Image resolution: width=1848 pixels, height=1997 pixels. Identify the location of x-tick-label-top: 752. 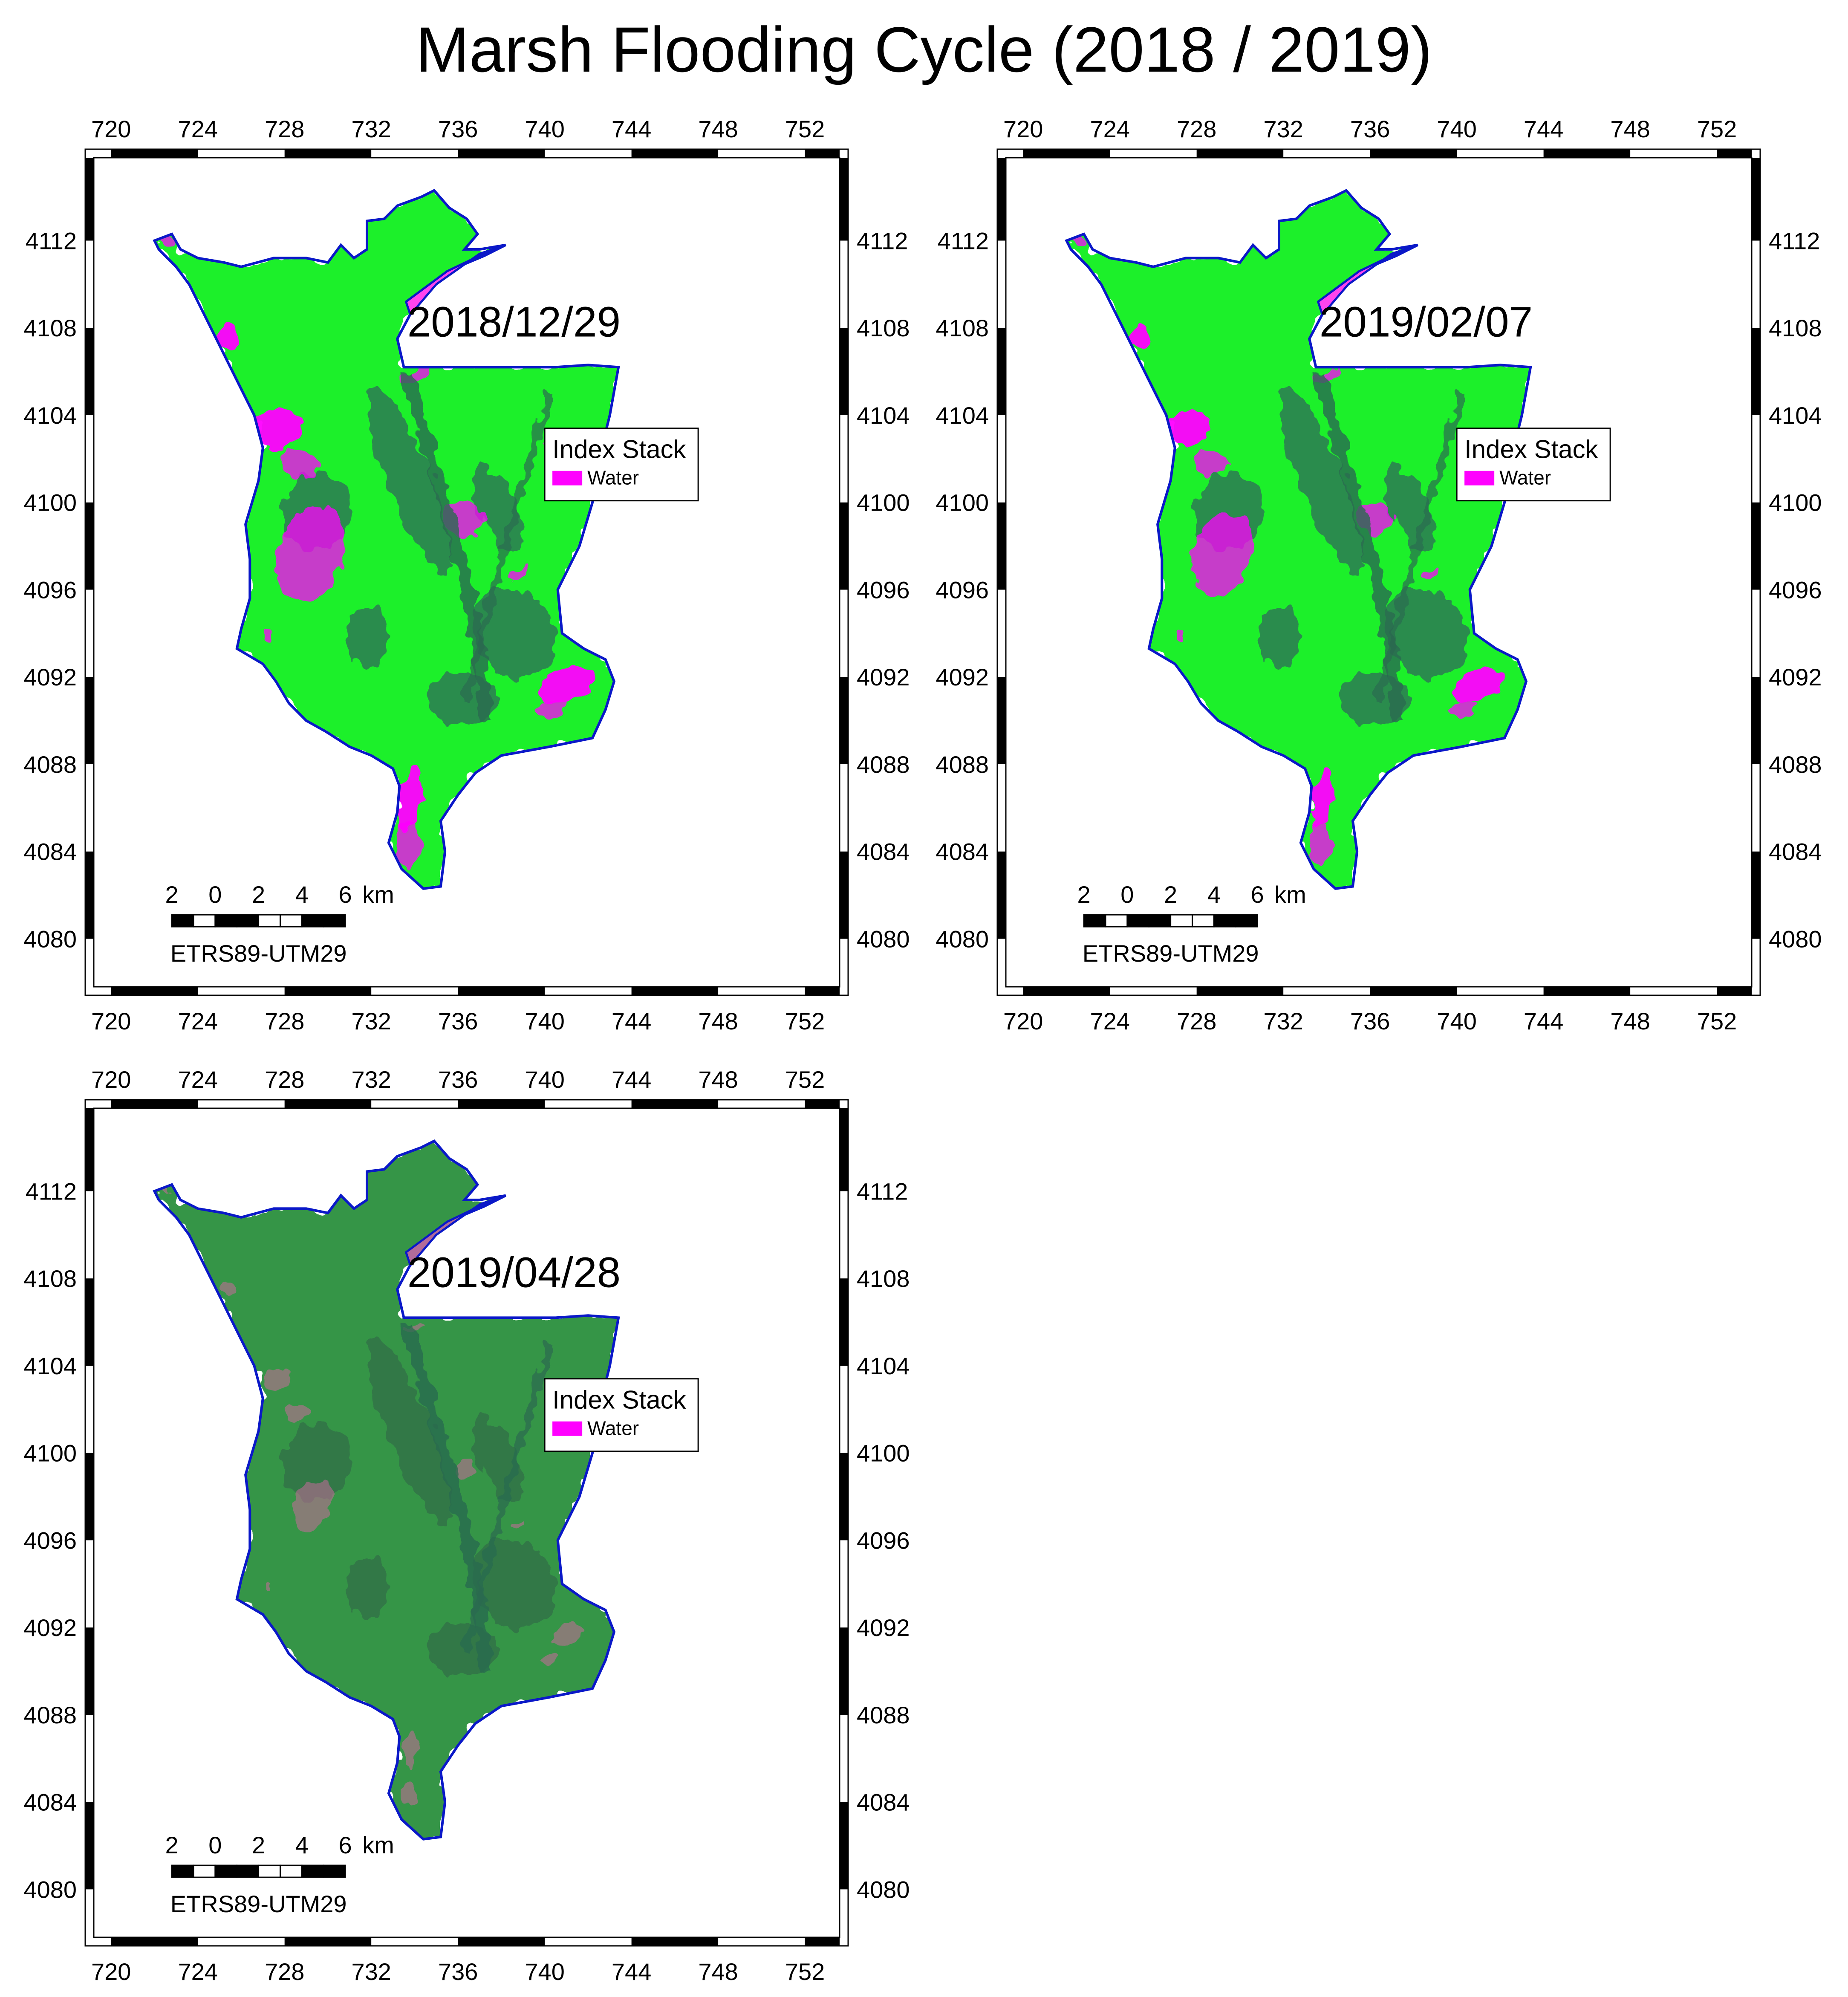
(805, 1079).